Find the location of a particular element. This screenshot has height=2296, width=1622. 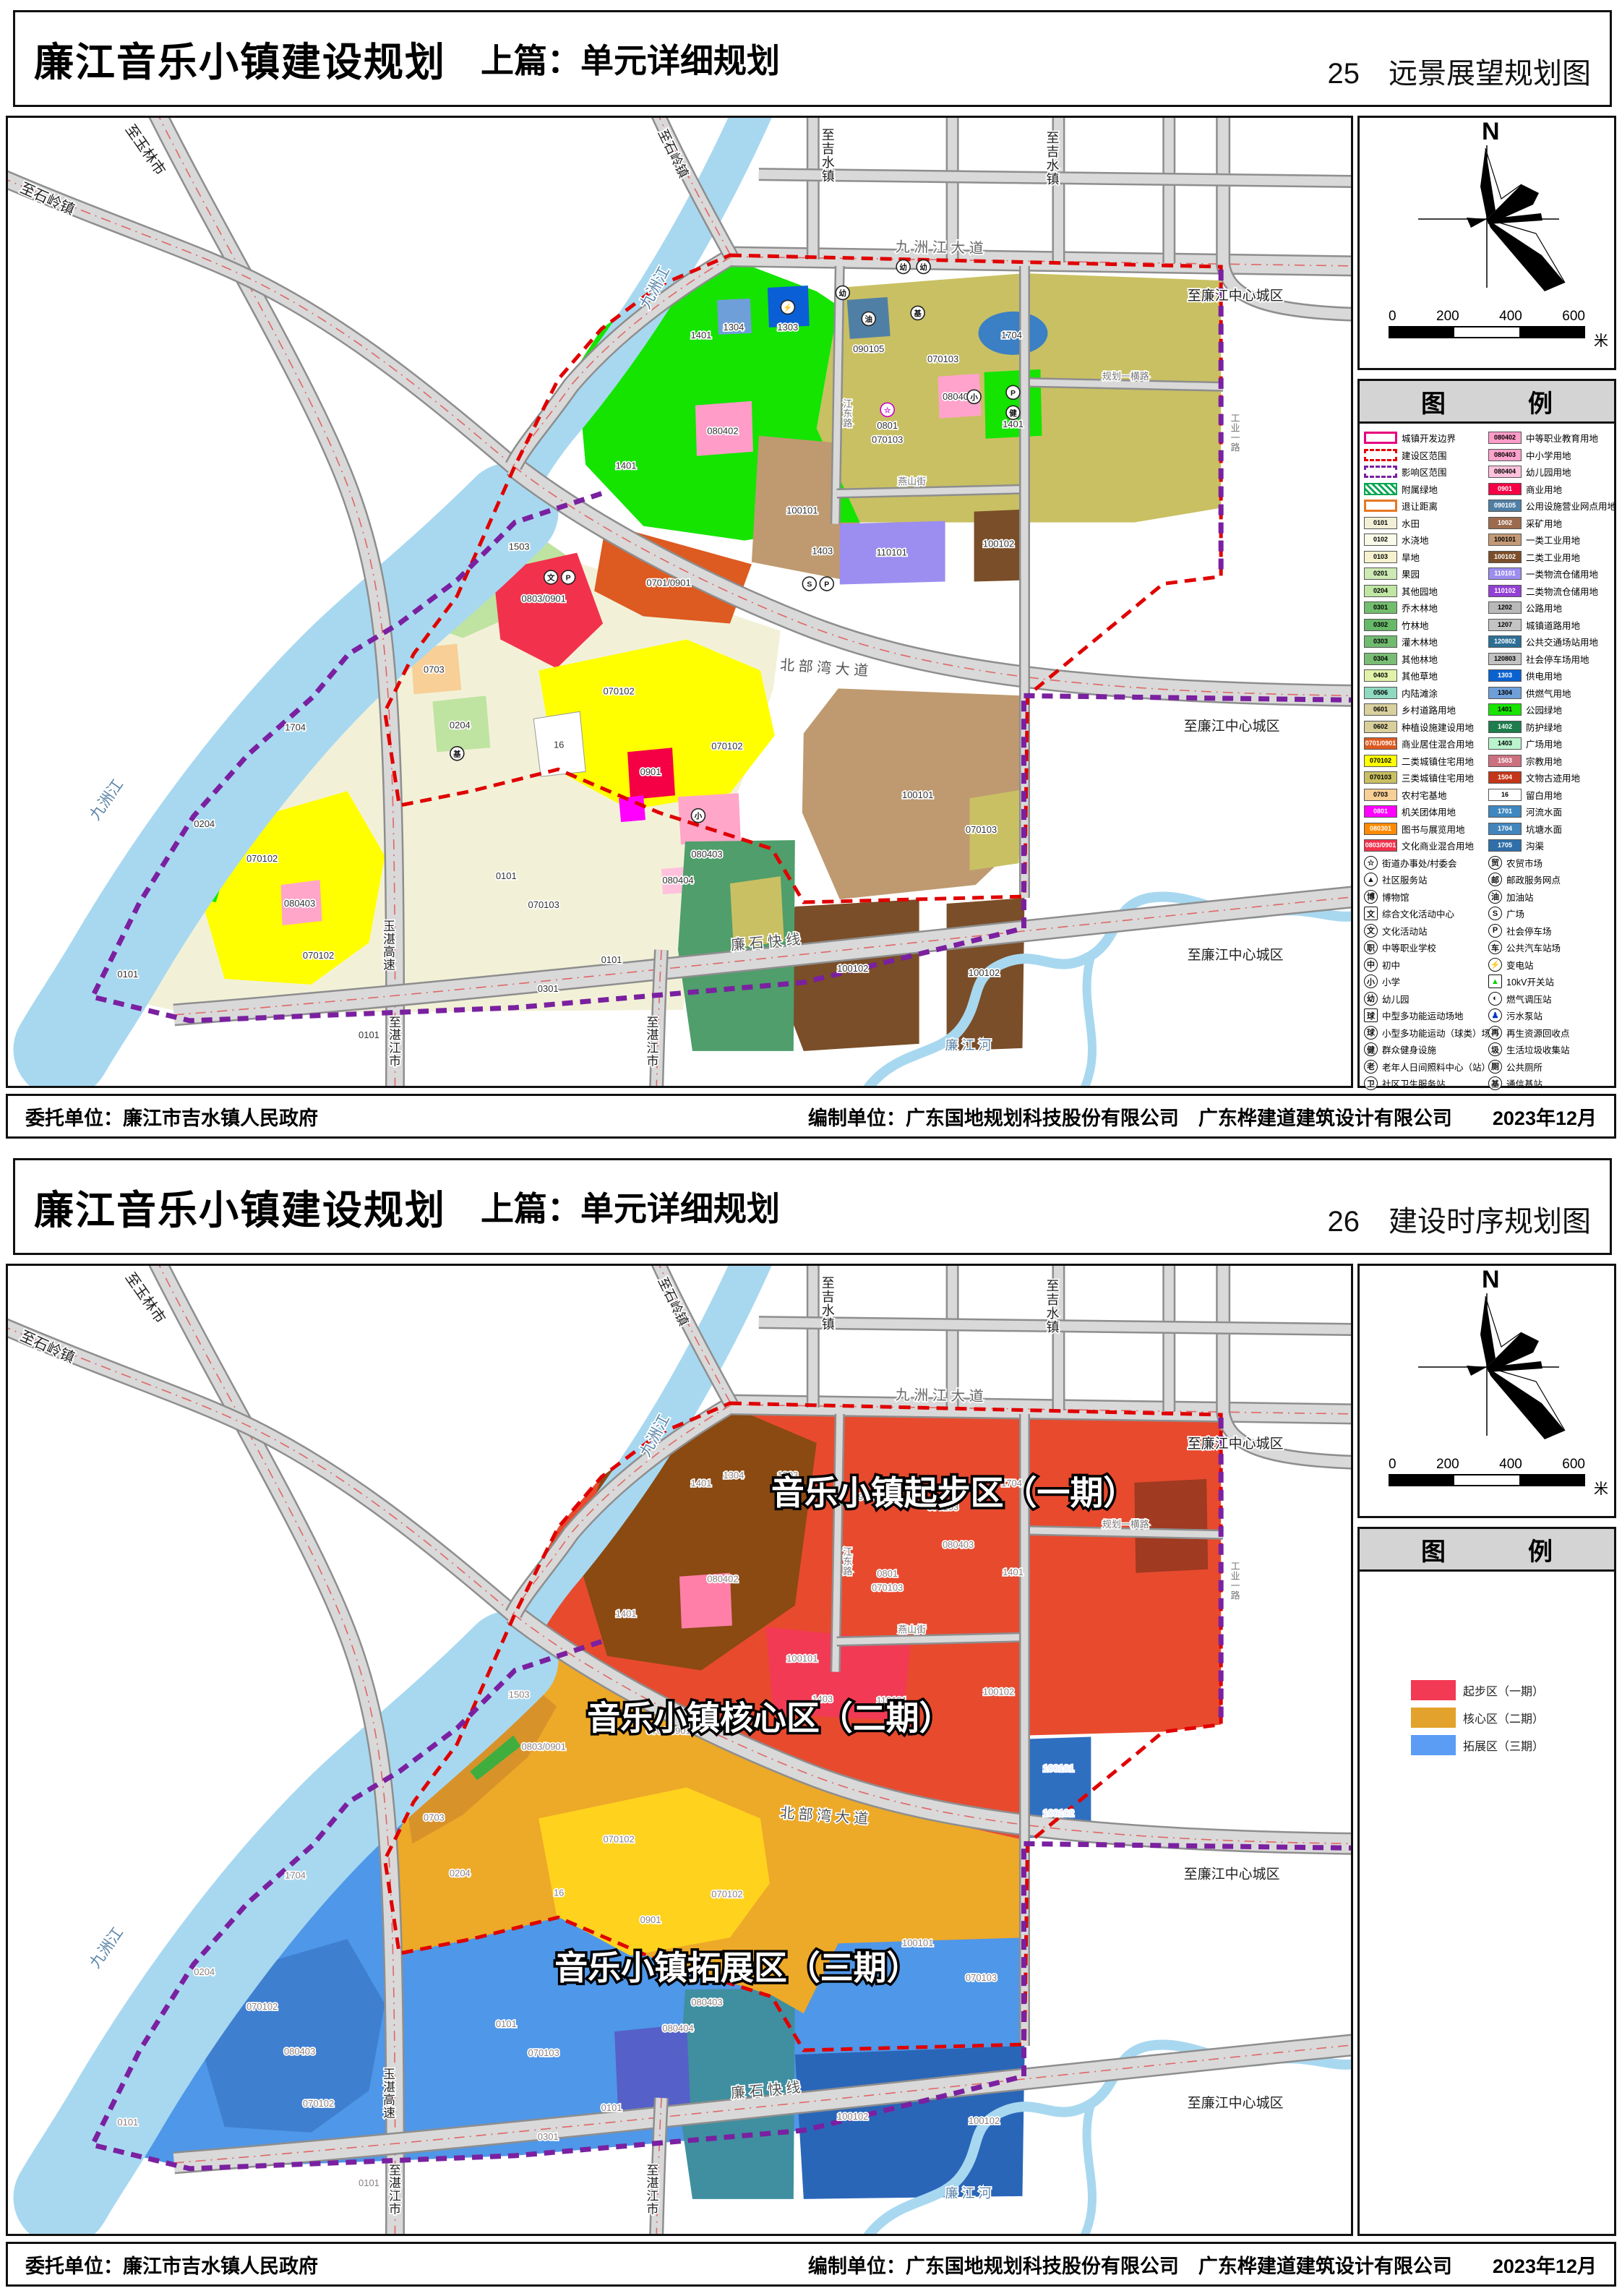

legend-label: 一类物流仓储用地 is located at coordinates (1562, 575).